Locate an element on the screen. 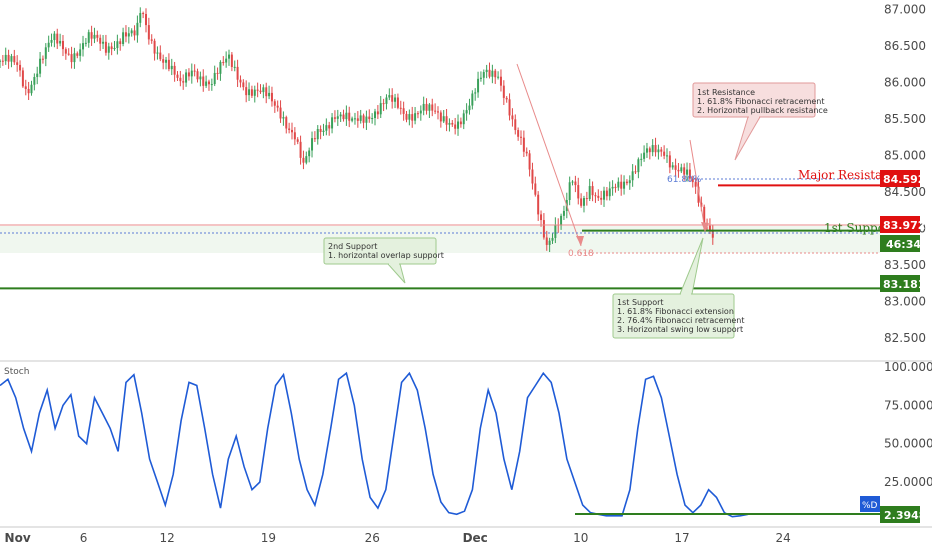  price-tick-label: 82.500 is located at coordinates (905, 338).